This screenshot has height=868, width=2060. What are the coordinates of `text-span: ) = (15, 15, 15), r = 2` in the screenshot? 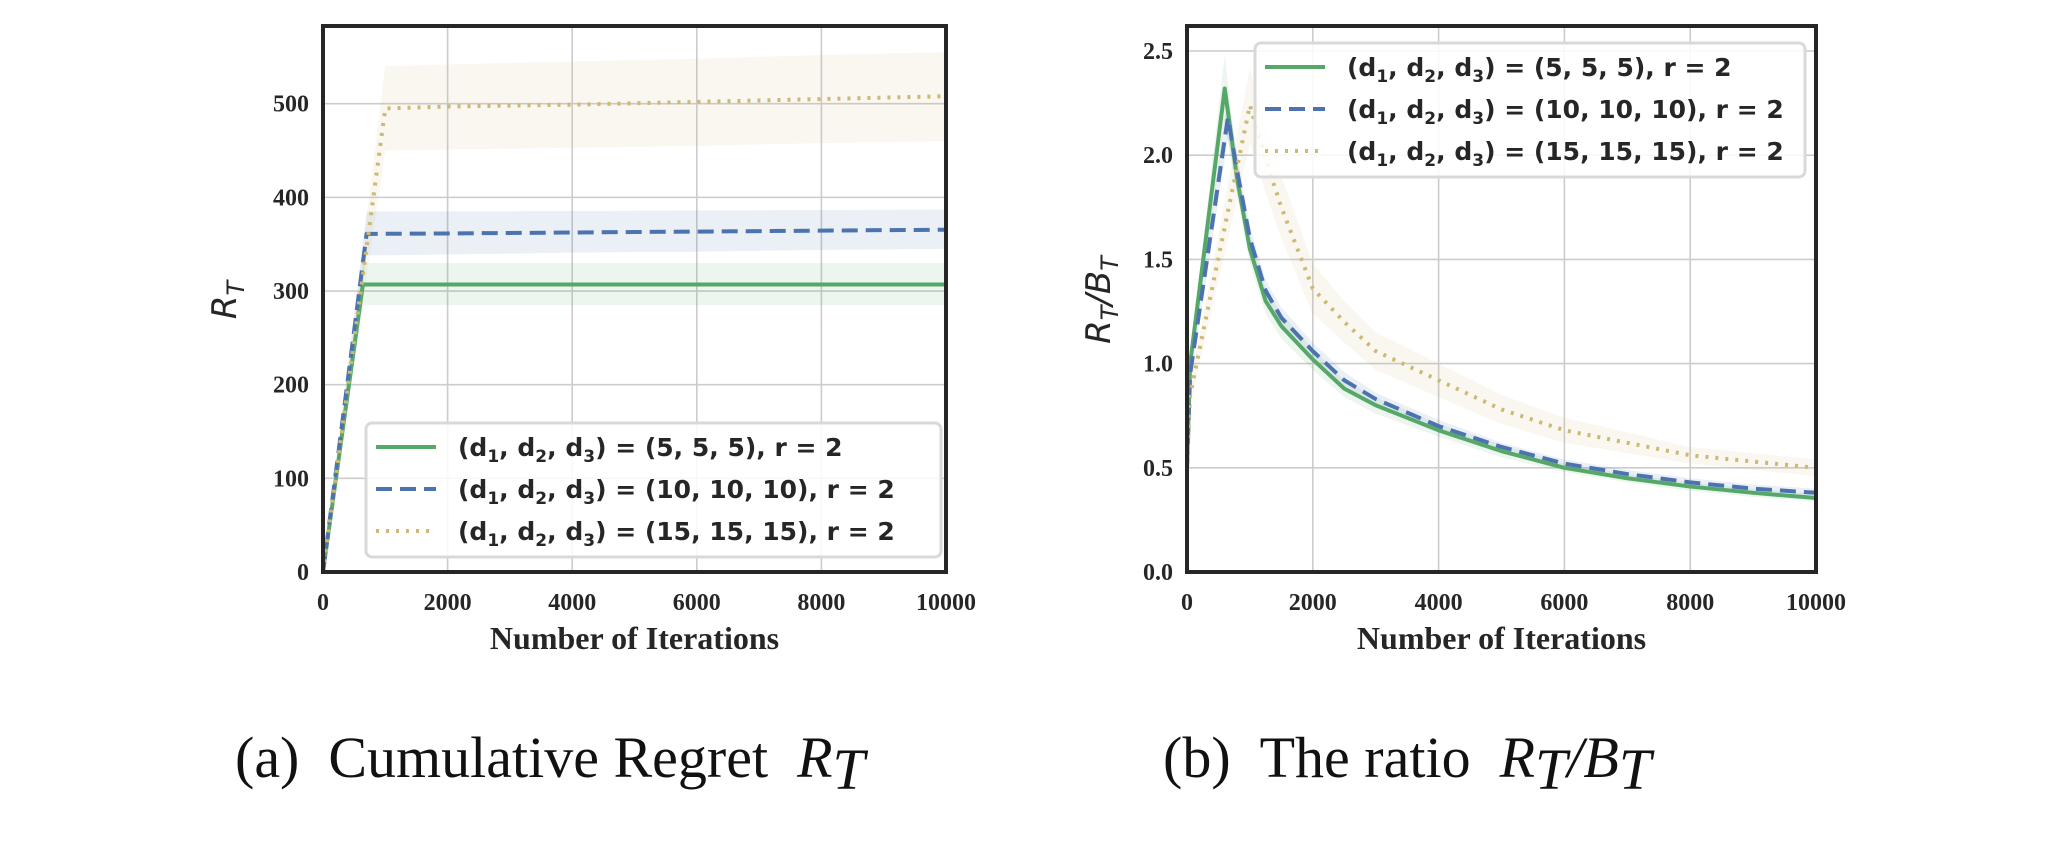 It's located at (745, 531).